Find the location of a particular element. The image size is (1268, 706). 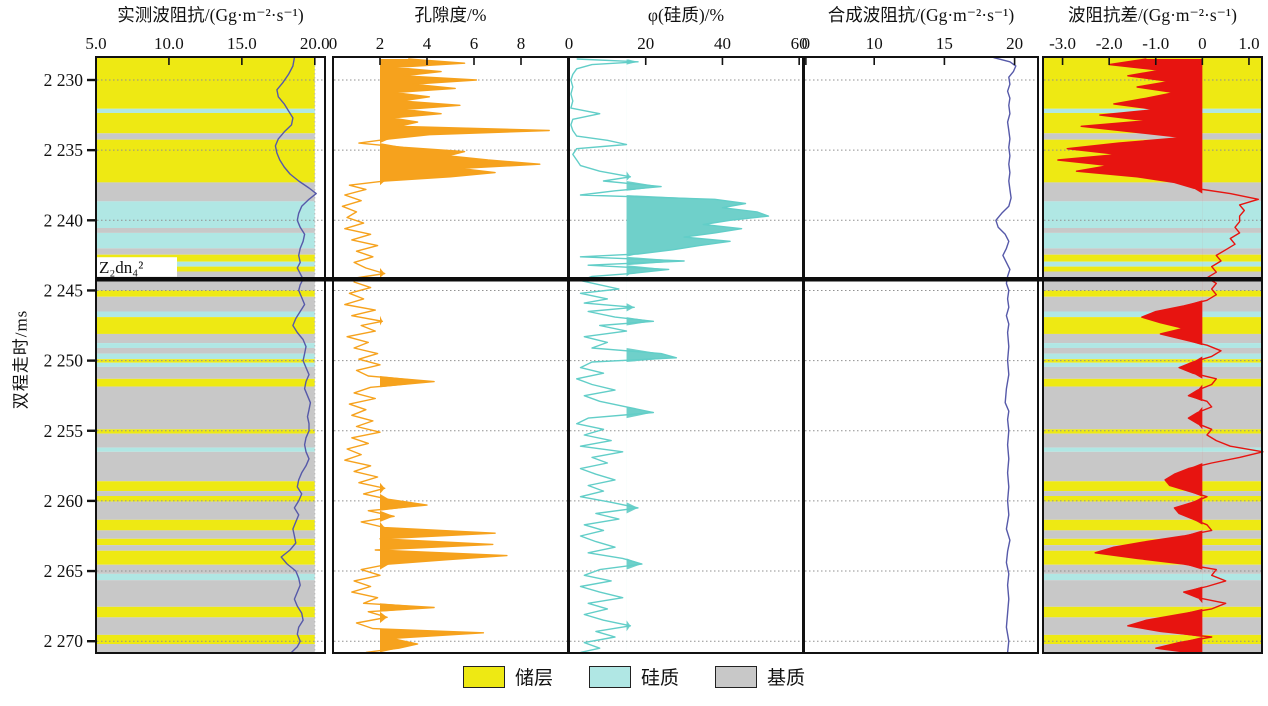

x-axis-tick-label: 20.0 is located at coordinates (315, 43).